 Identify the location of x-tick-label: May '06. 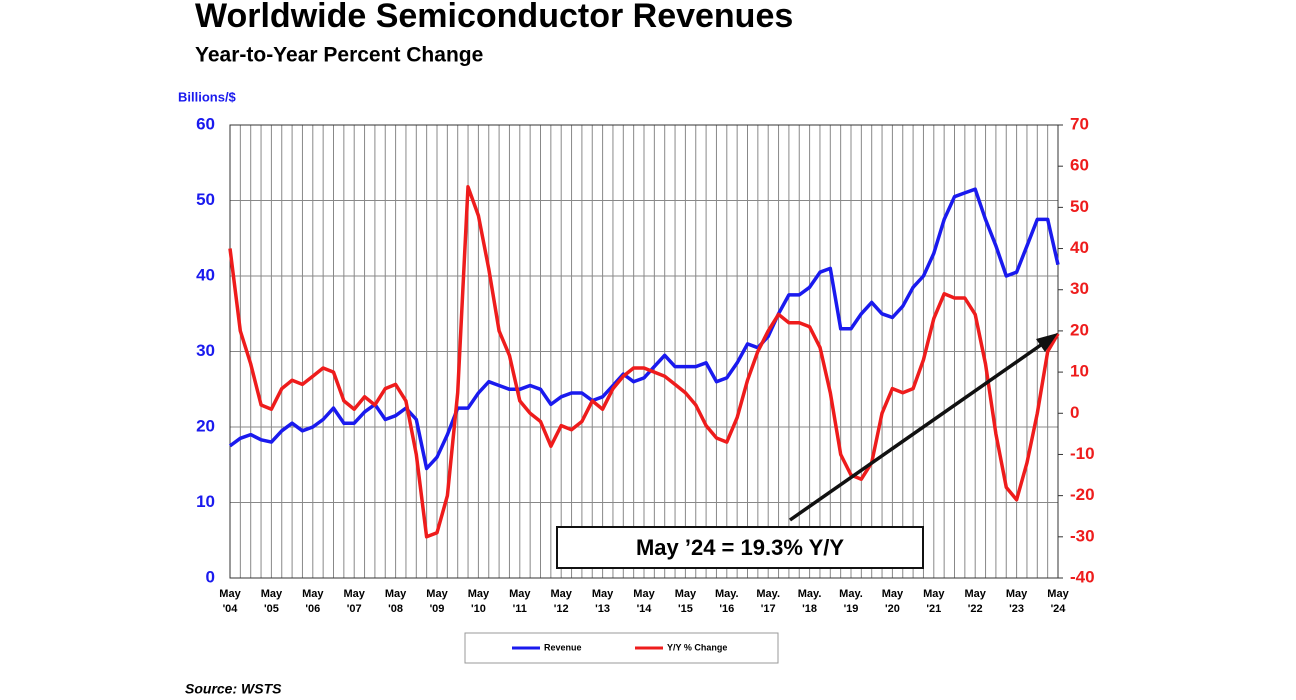
(313, 601).